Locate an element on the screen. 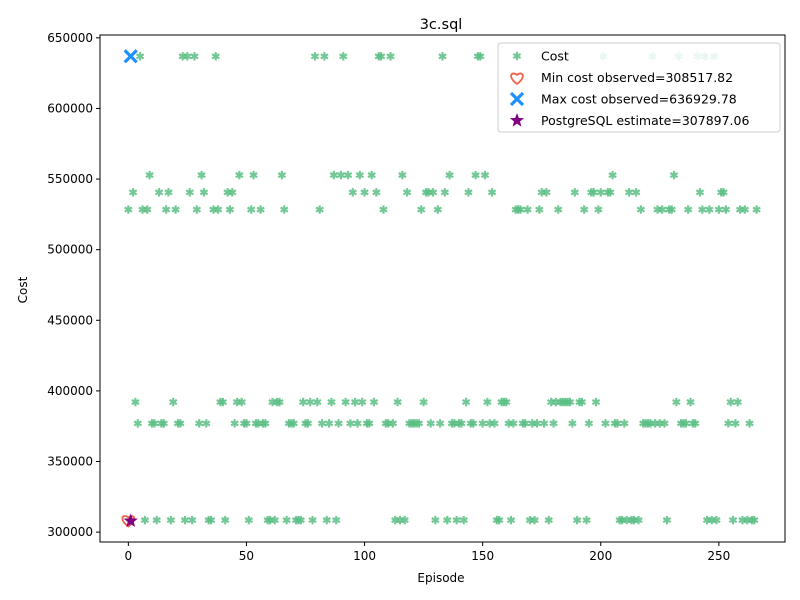  x-tick-label: 150 is located at coordinates (482, 556).